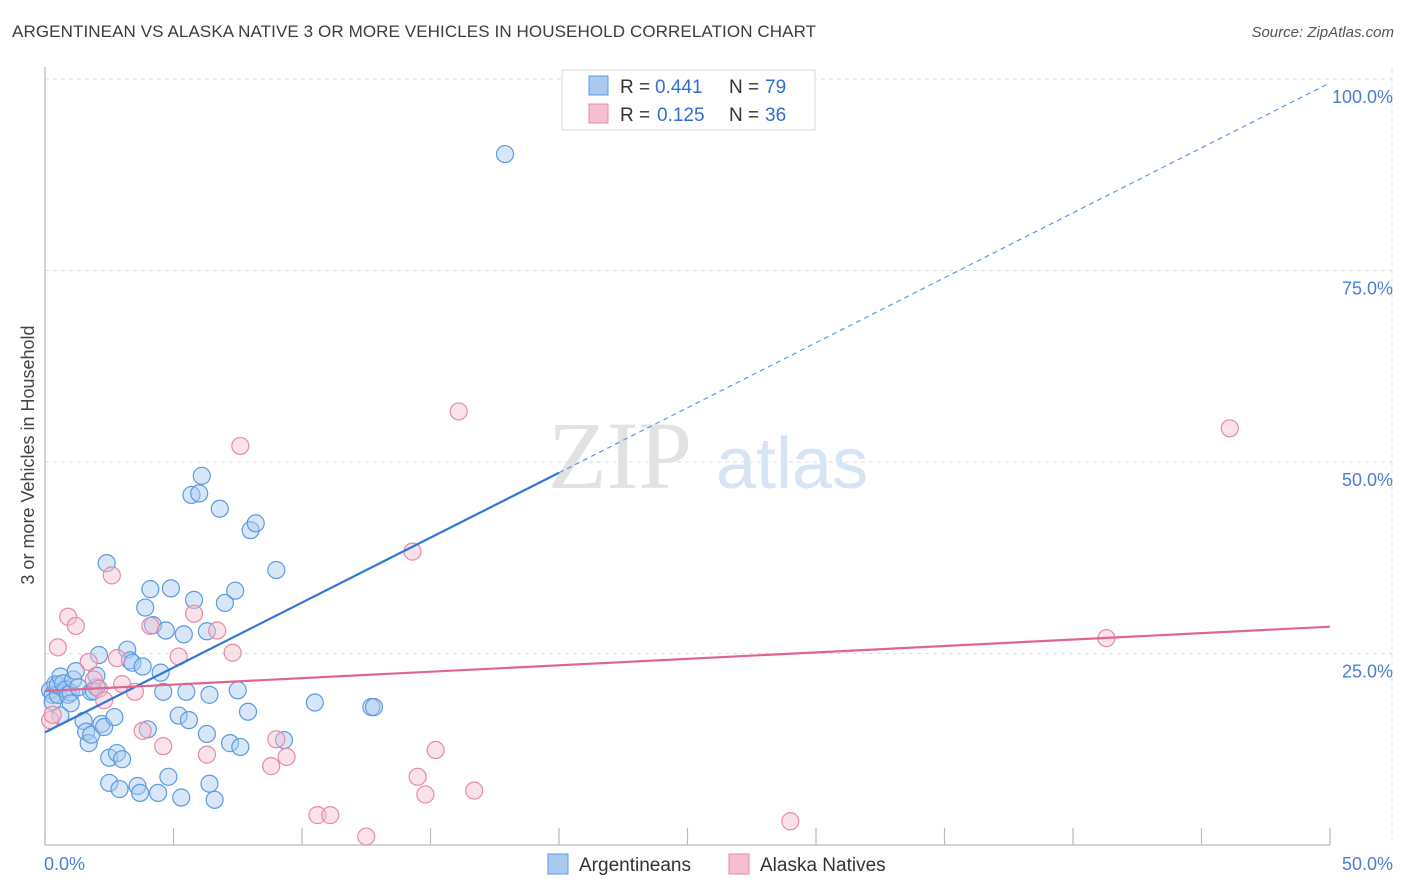 The height and width of the screenshot is (892, 1406). I want to click on legend-swatch-blue, so click(598, 85).